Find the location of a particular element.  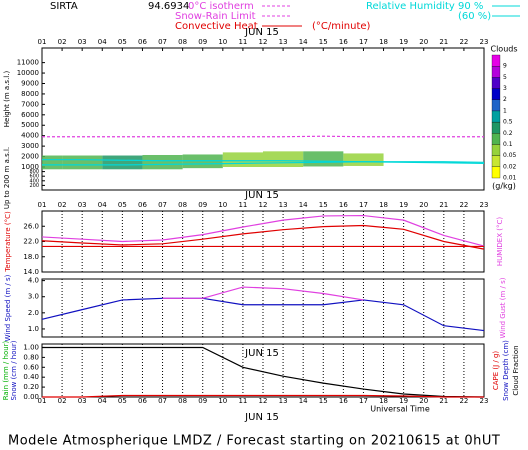

y-tick-label: 7000 is located at coordinates (30, 104).